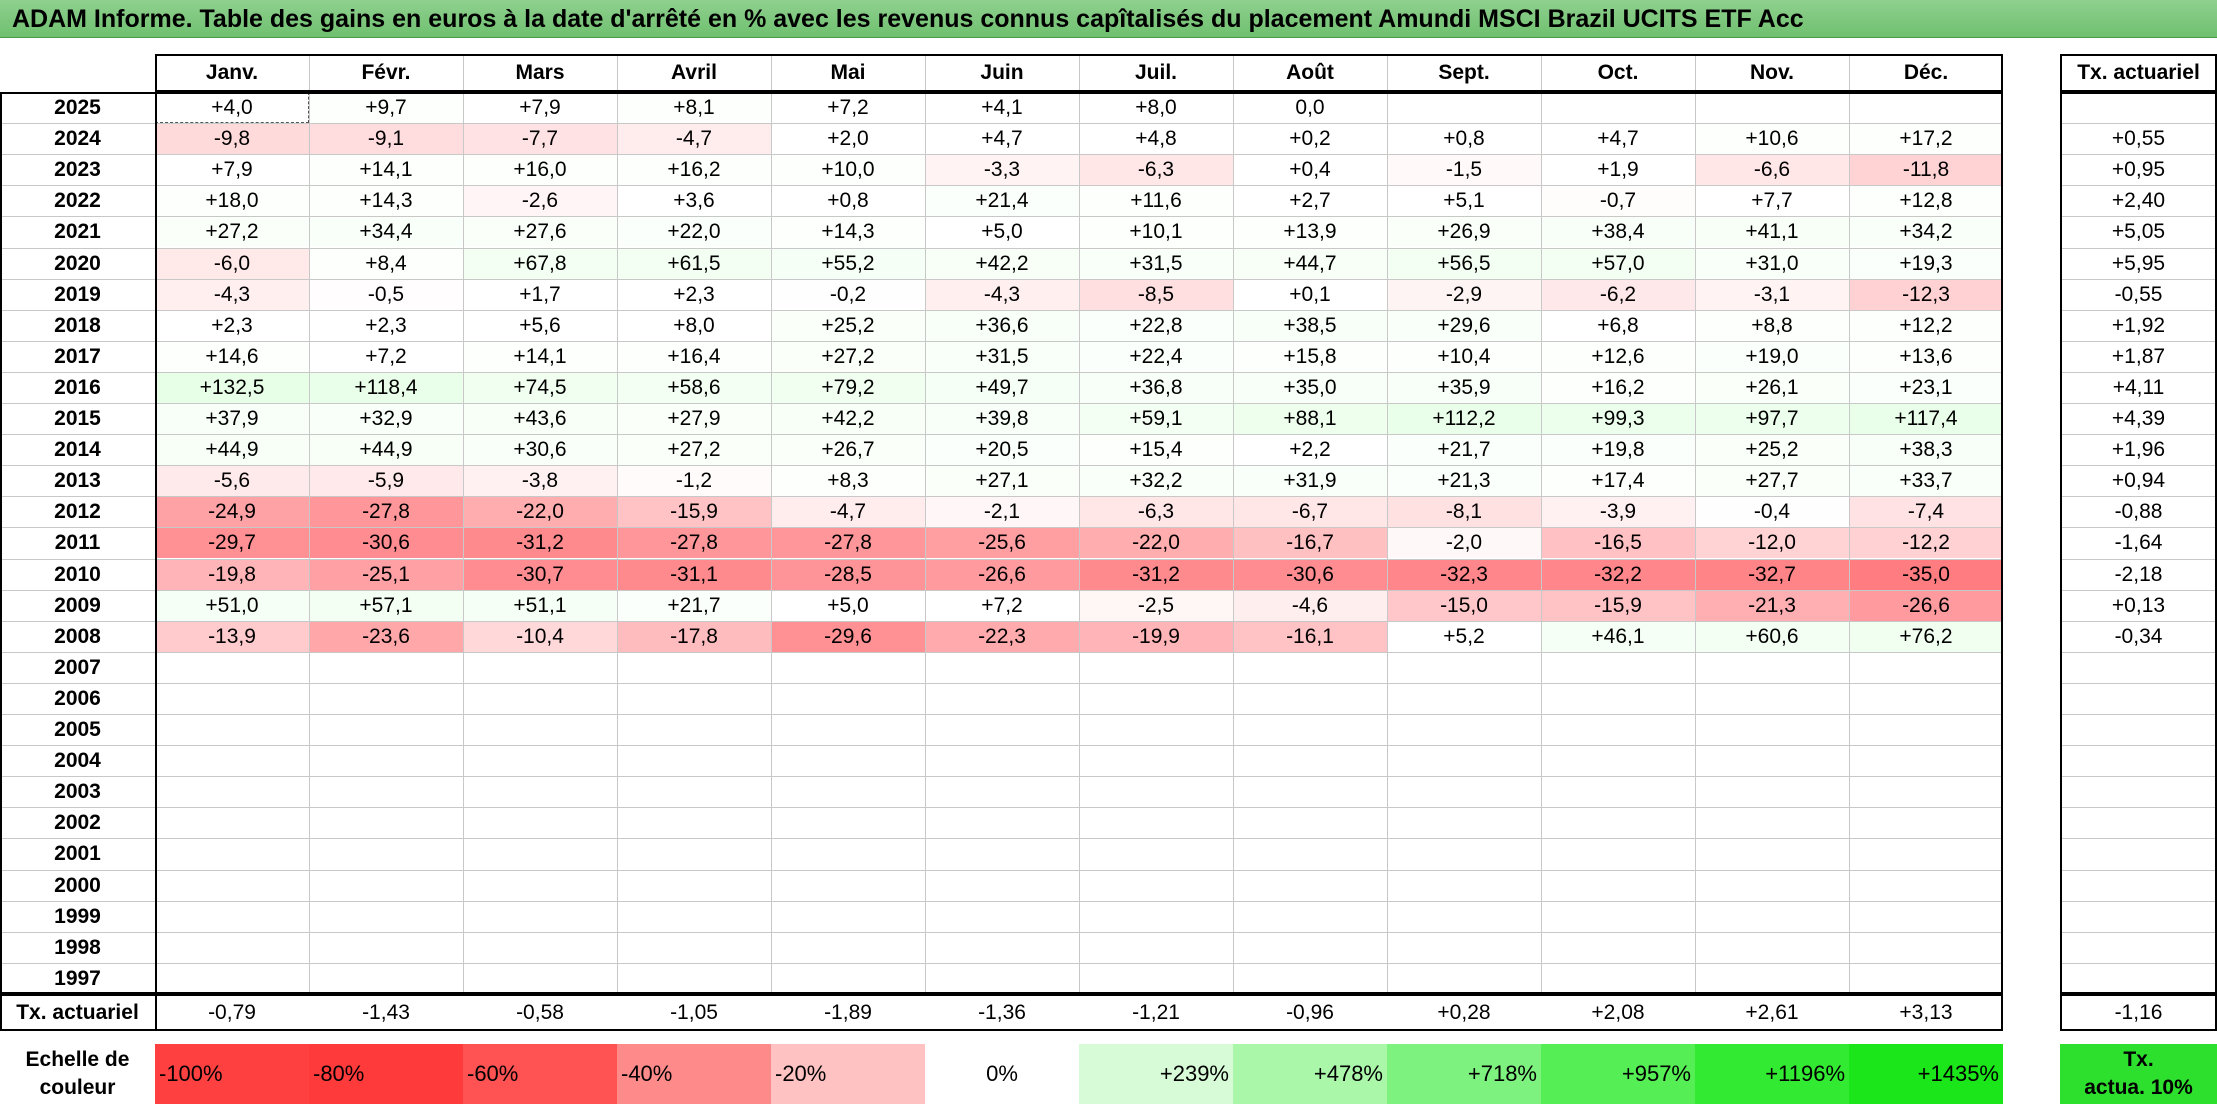 This screenshot has height=1106, width=2217. I want to click on table-cell: +27,2, so click(232, 232).